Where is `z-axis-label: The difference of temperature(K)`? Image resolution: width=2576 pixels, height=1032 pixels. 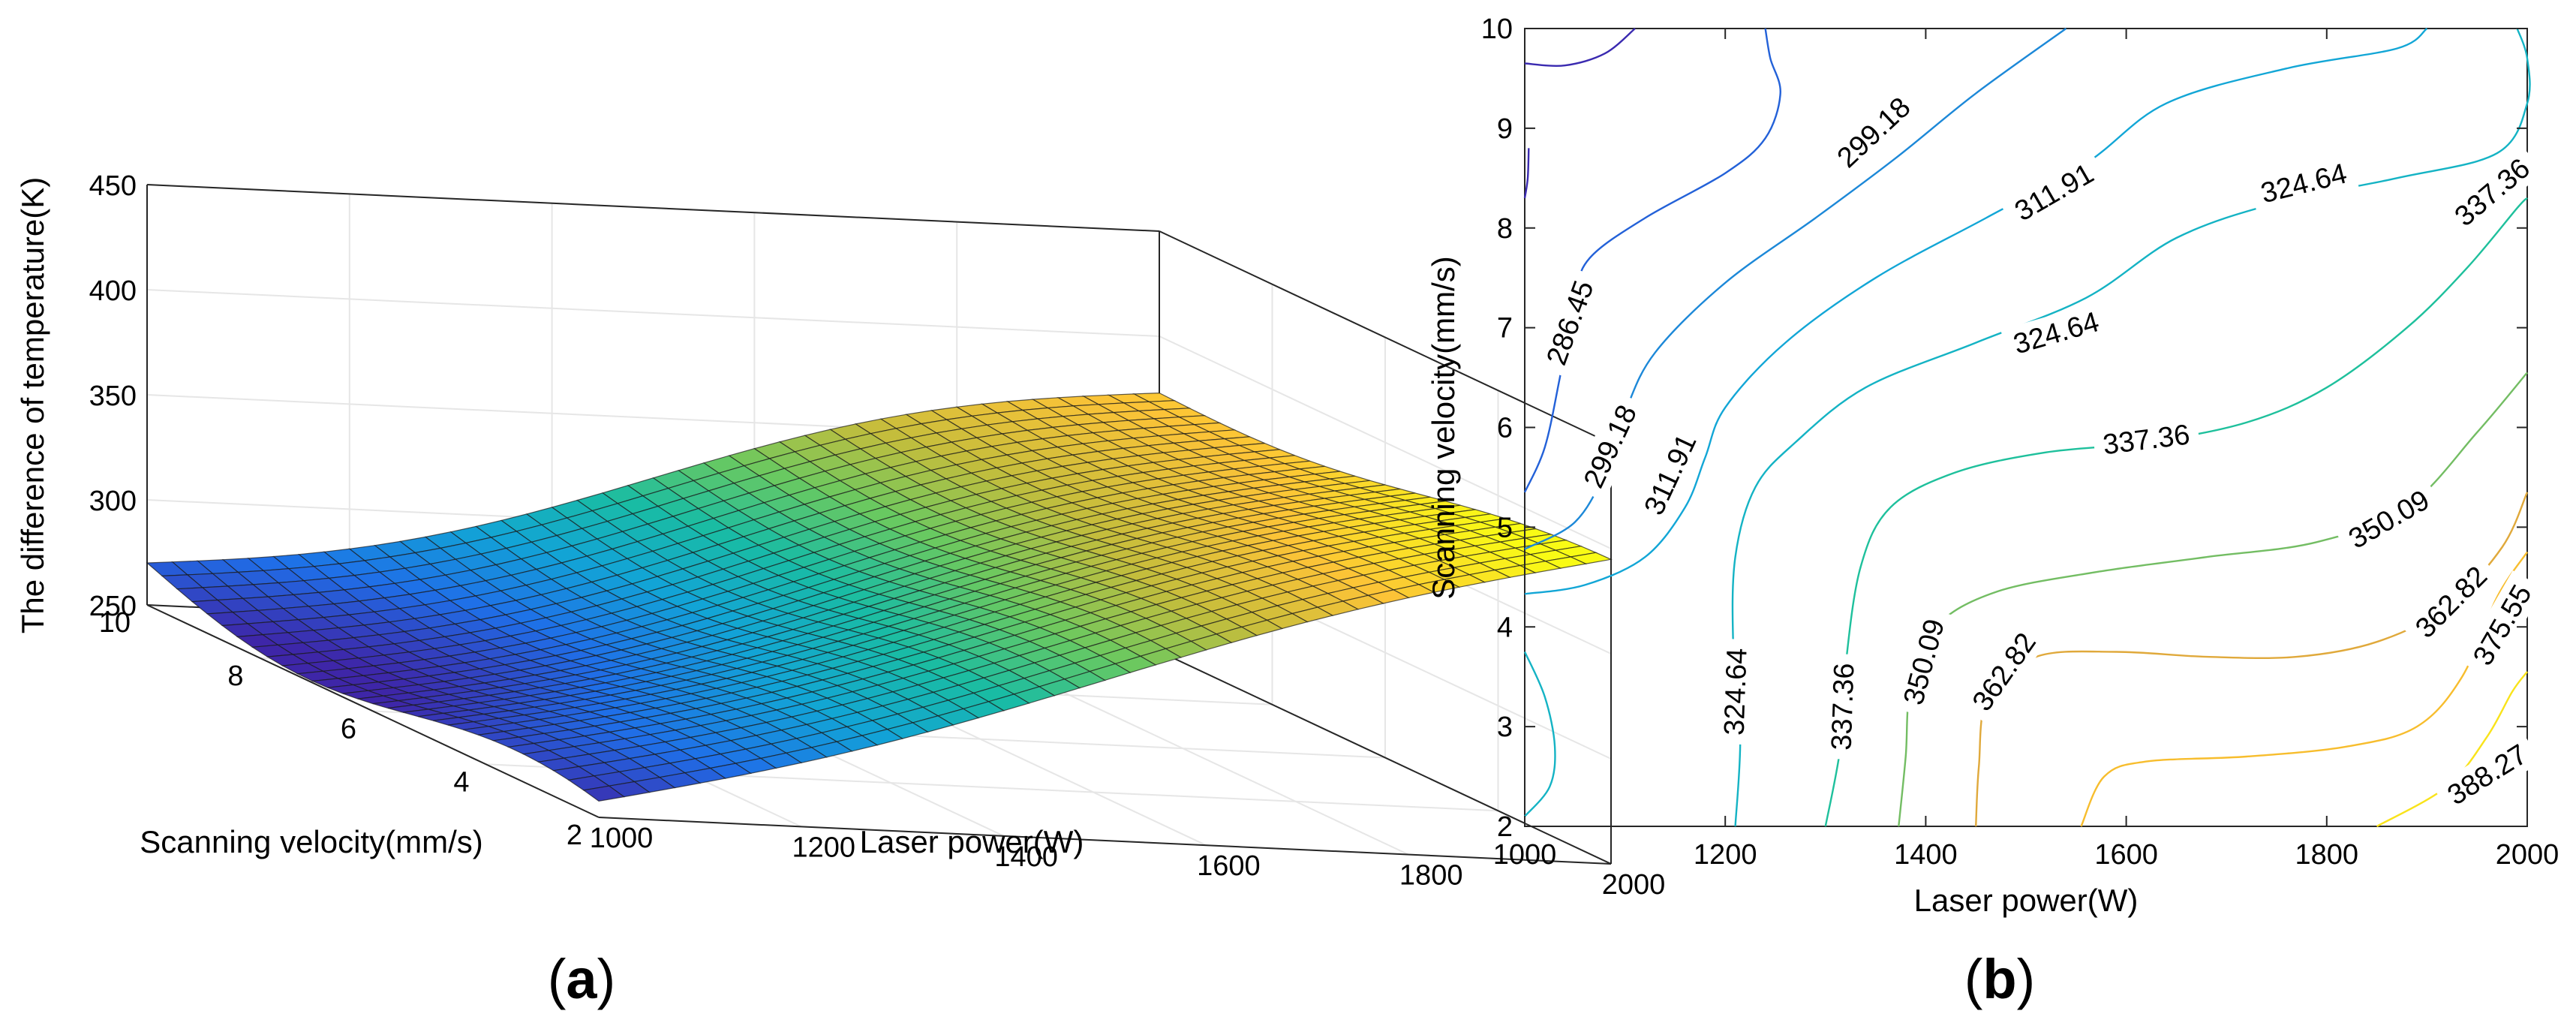
z-axis-label: The difference of temperature(K) is located at coordinates (32, 405).